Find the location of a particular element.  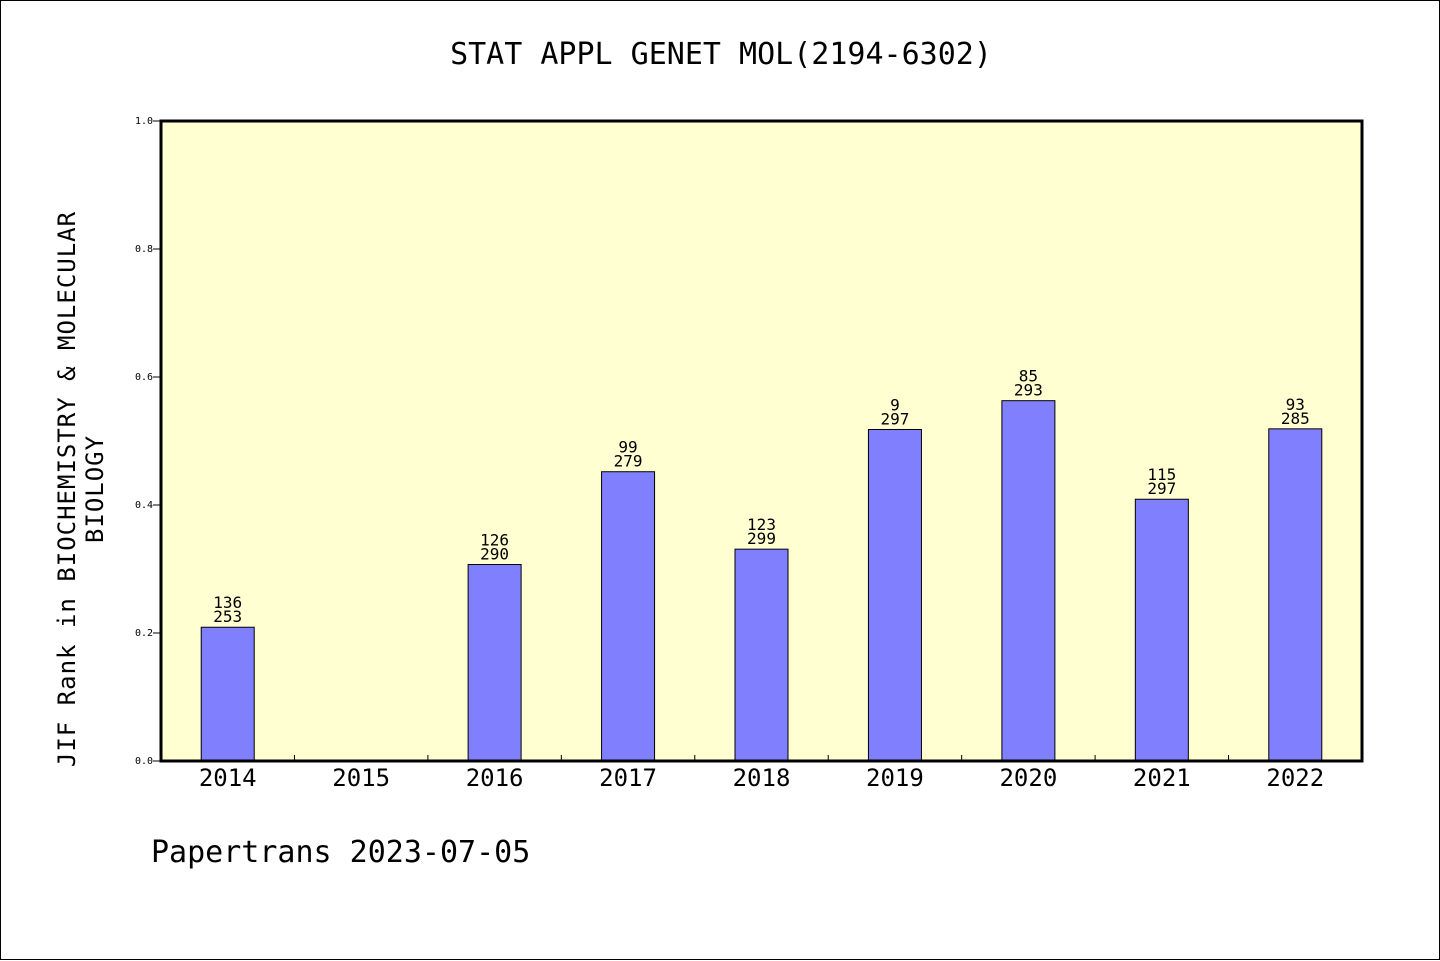

total-label-2021: 297 is located at coordinates (1161, 488).